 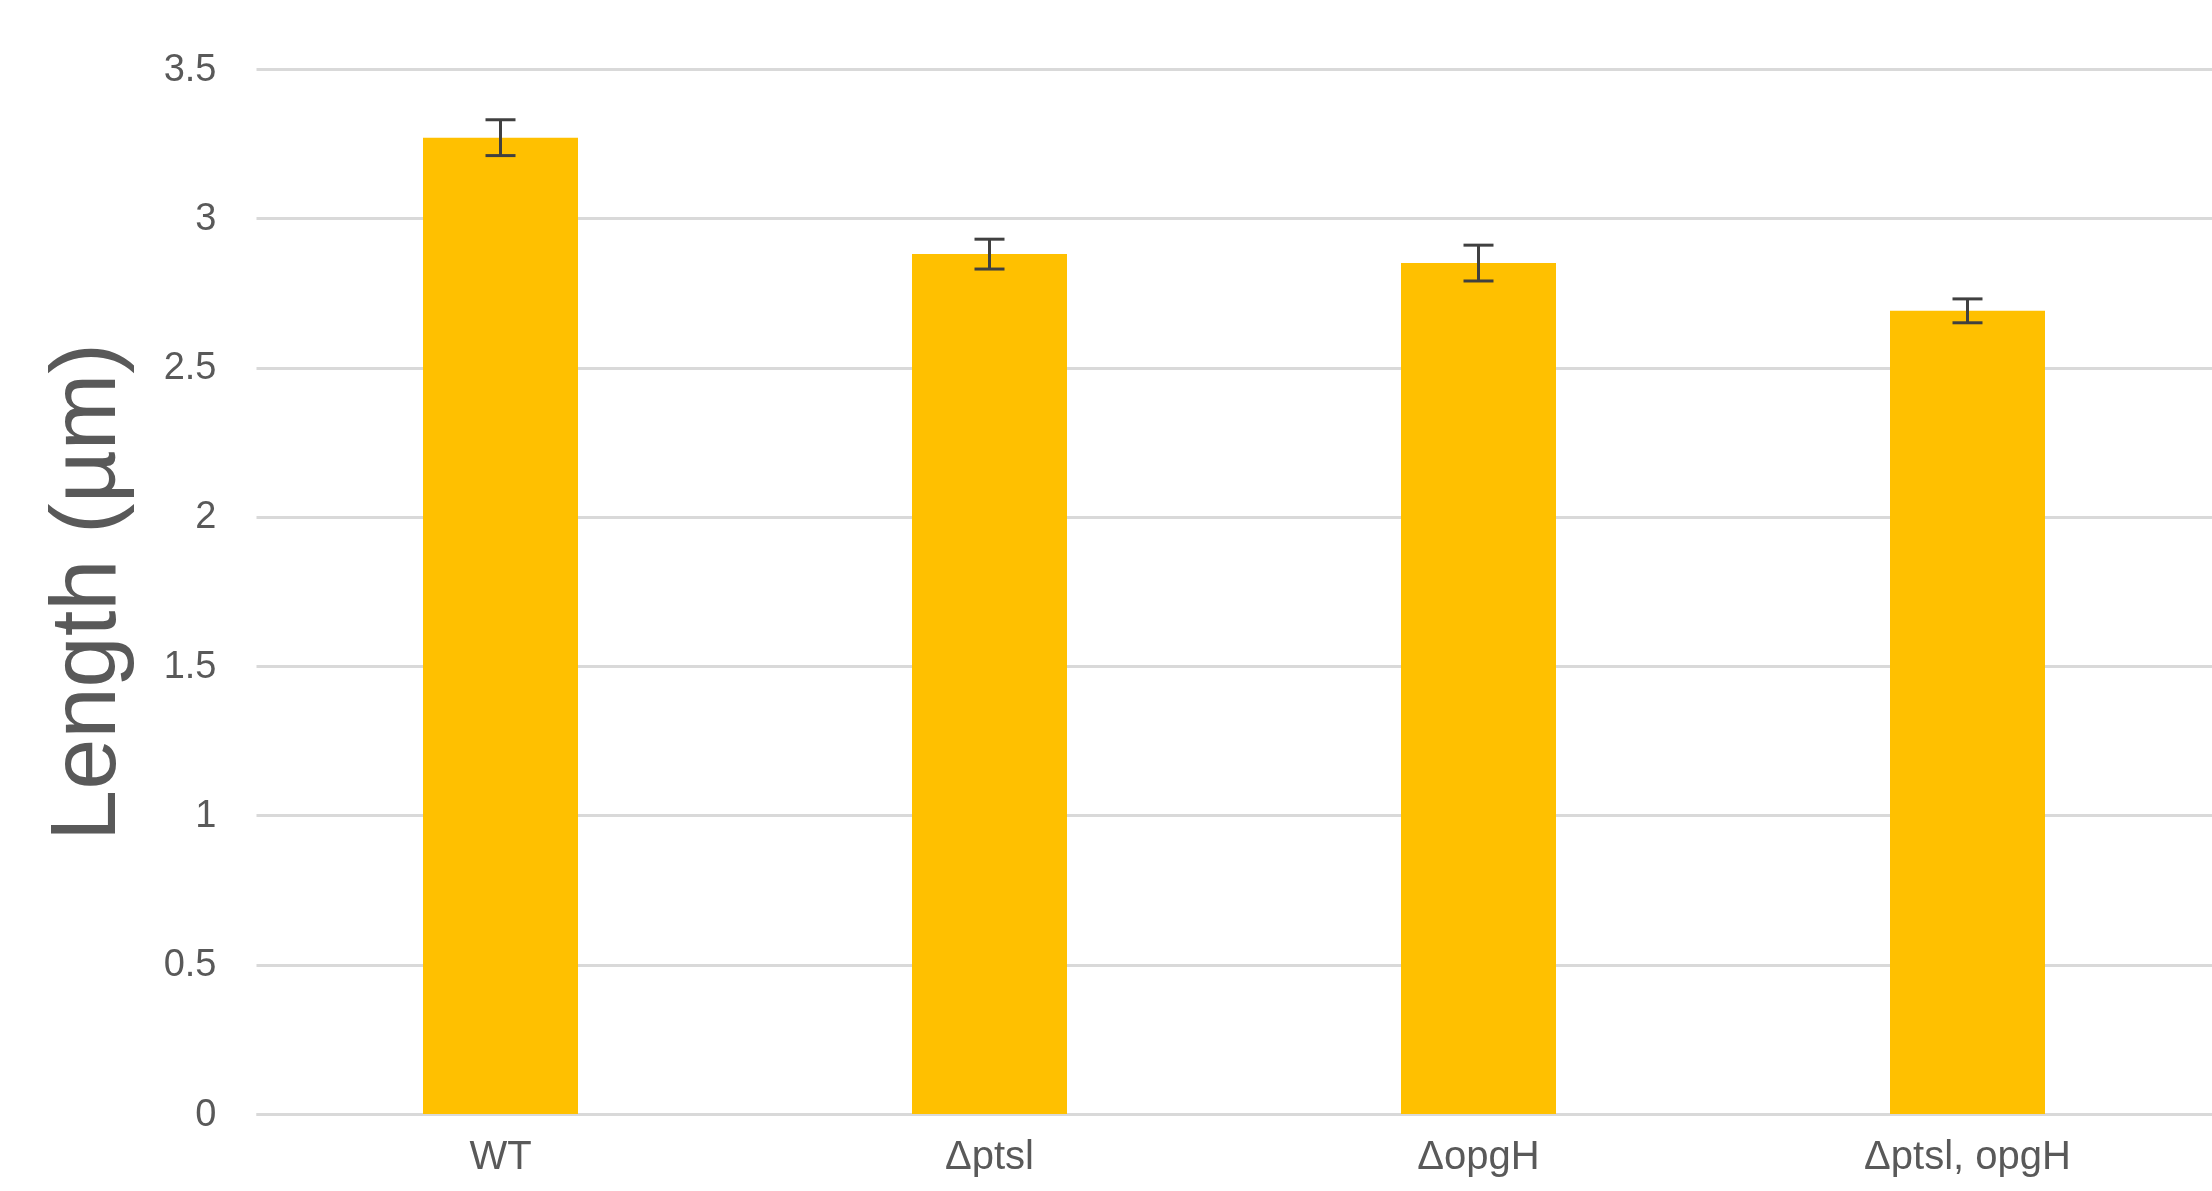 What do you see at coordinates (1967, 1154) in the screenshot?
I see `x-tick-label: Δptsl, opgH` at bounding box center [1967, 1154].